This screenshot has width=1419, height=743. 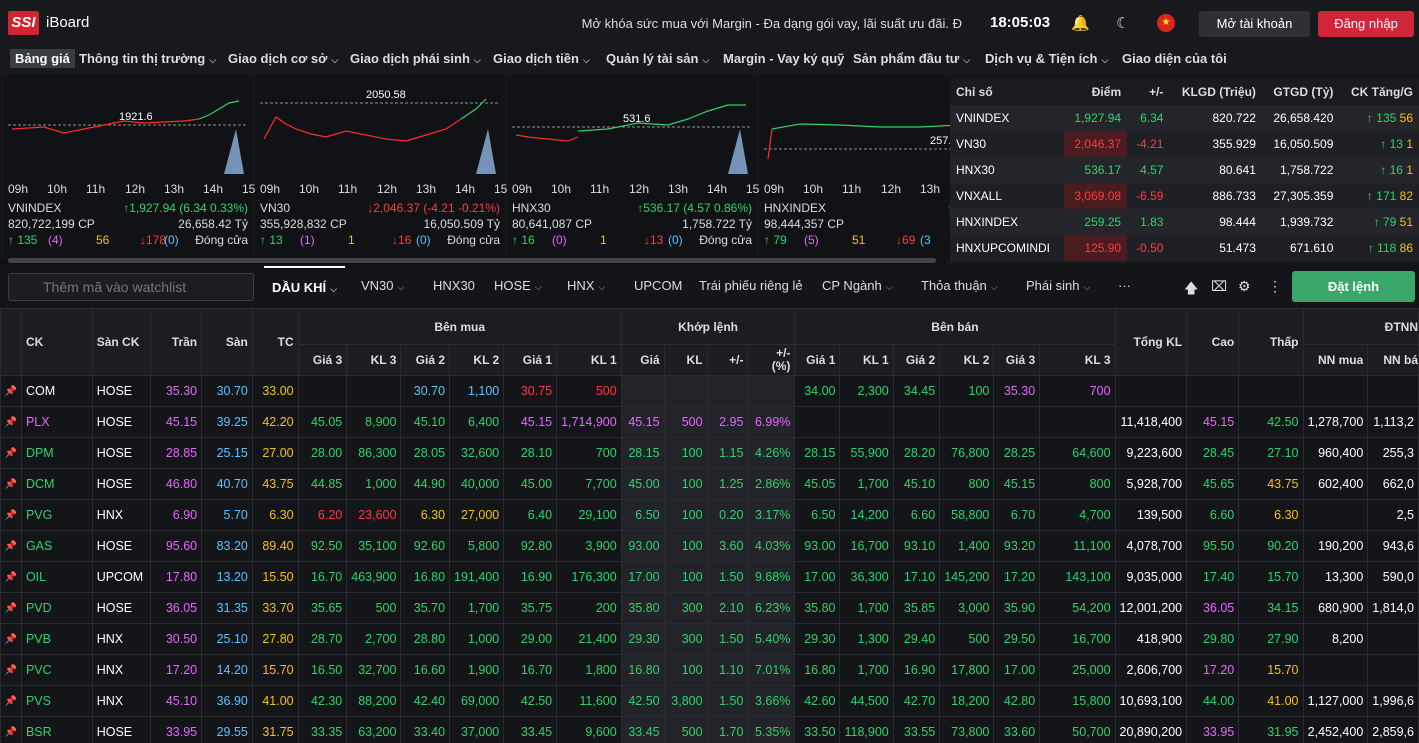 I want to click on nav-item-6: Margin - Vay ký quỹ, so click(x=783, y=58).